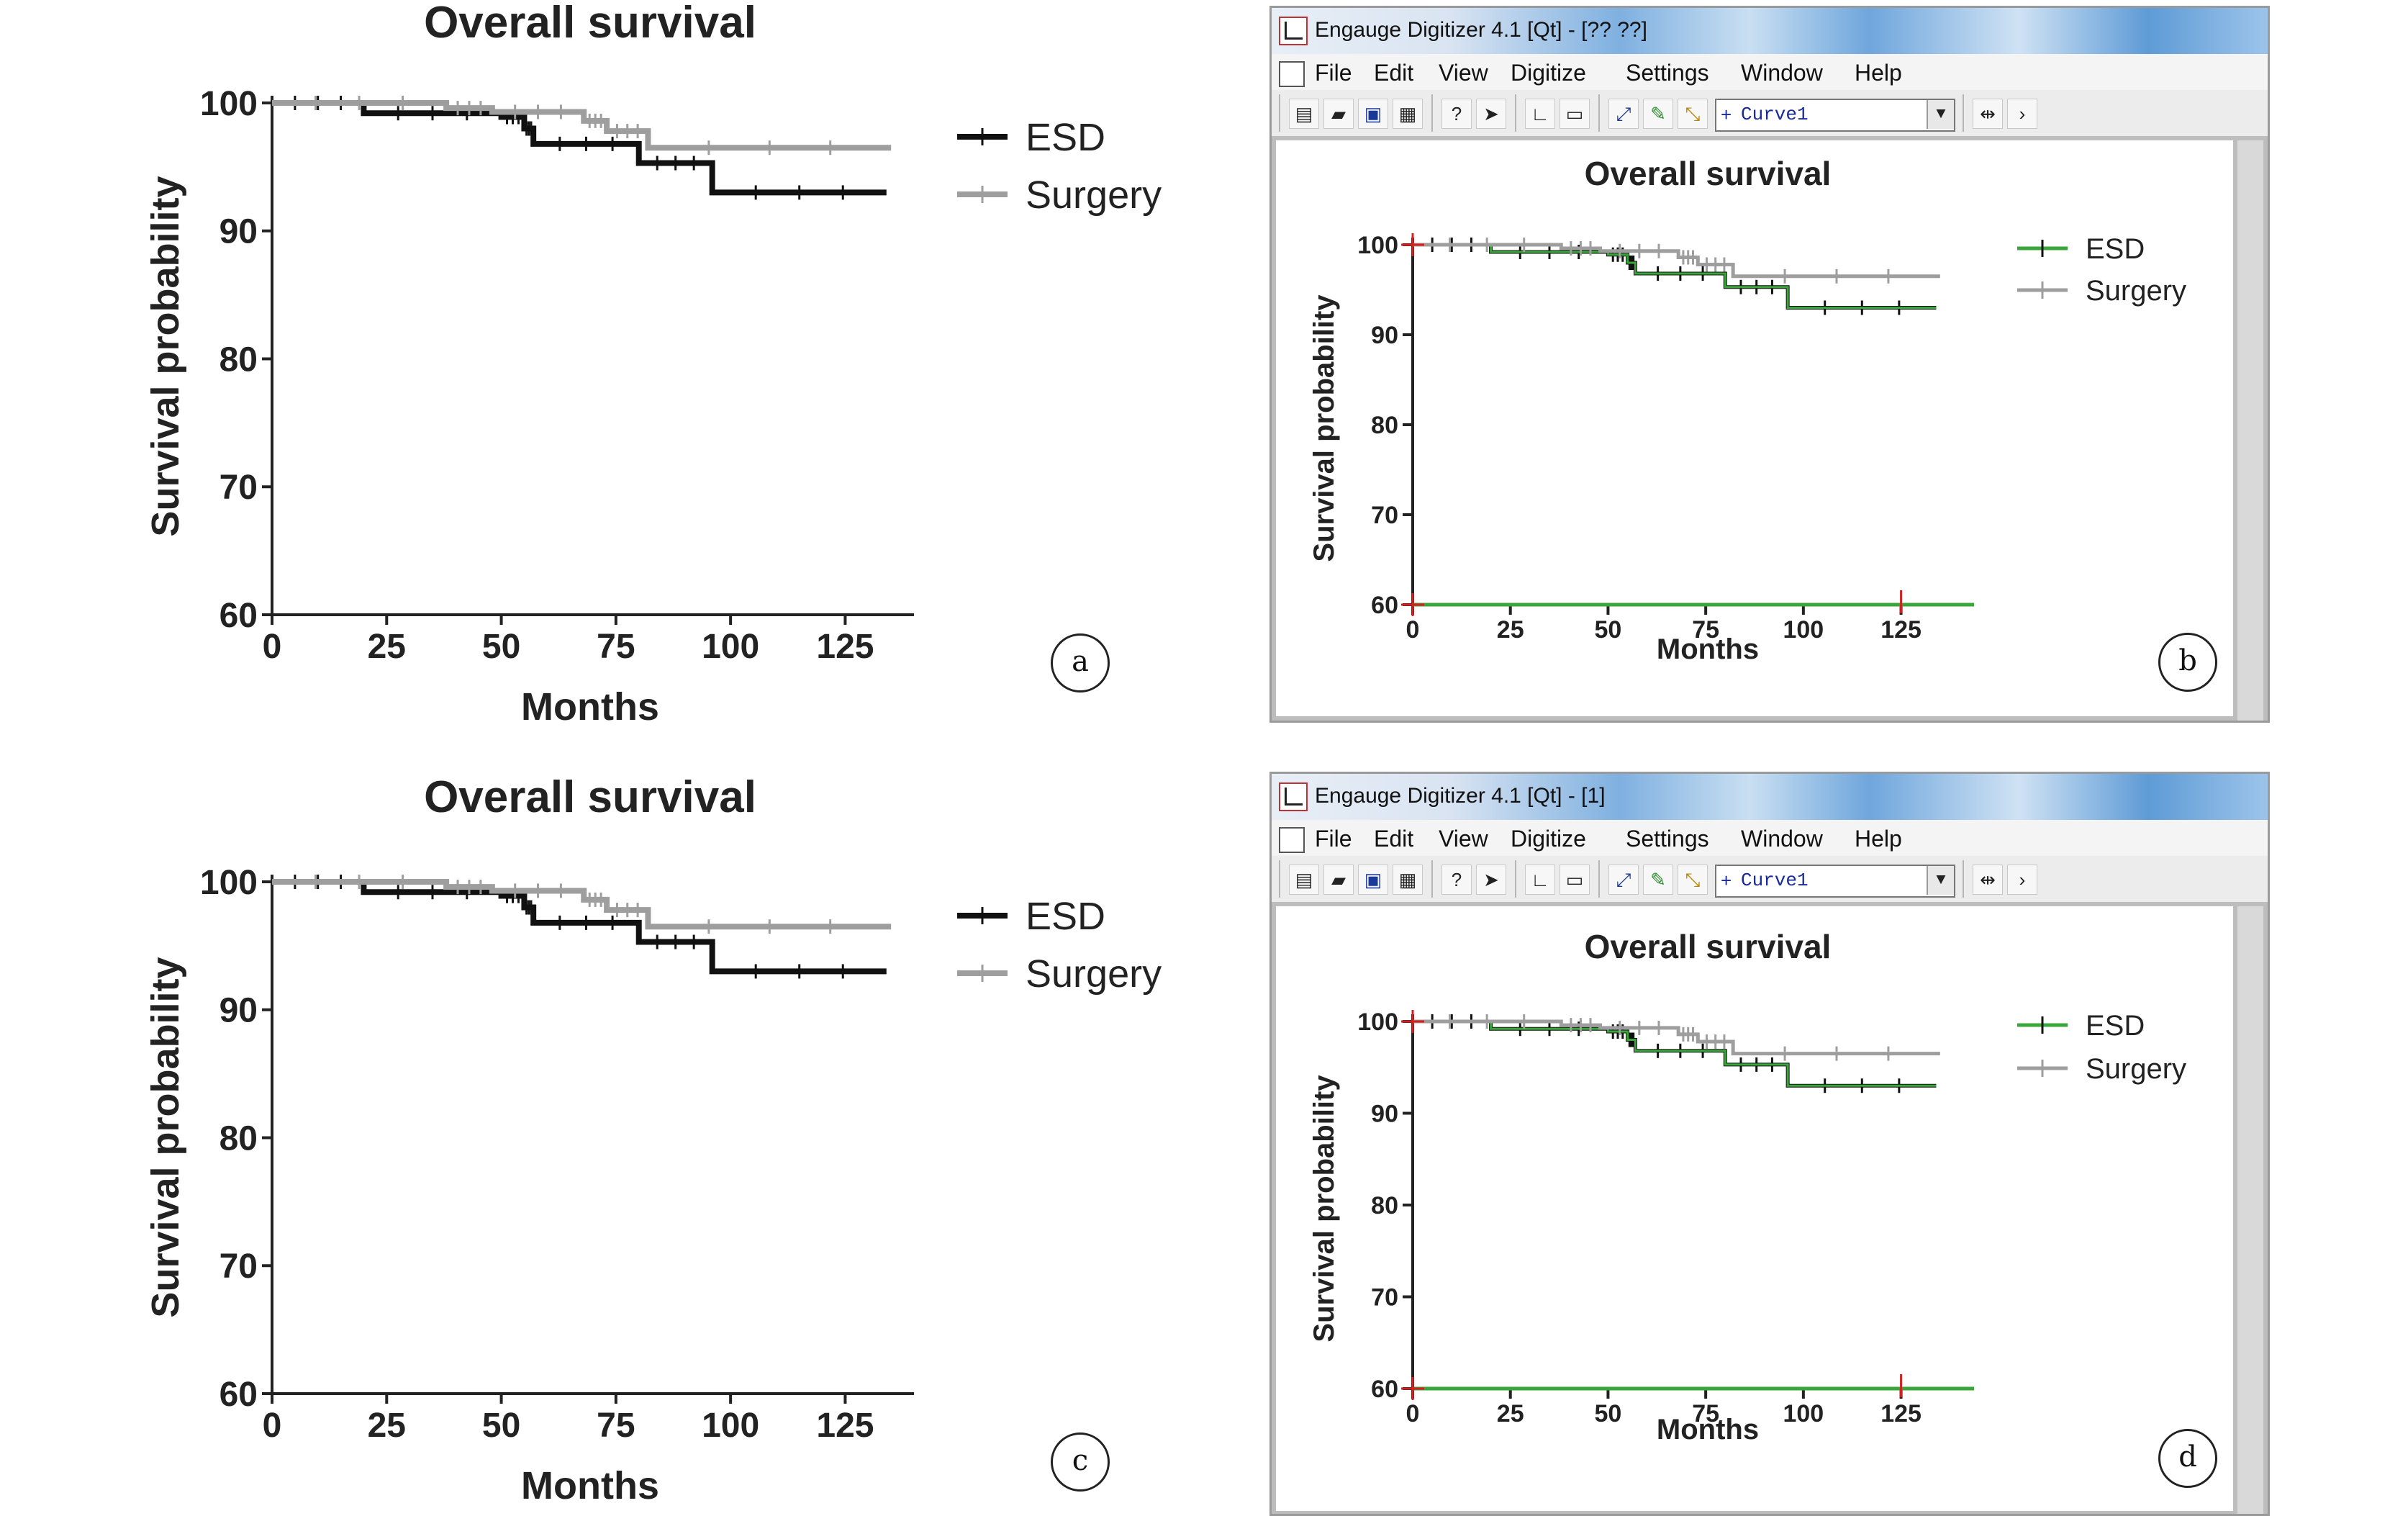  I want to click on plus-icon: +, so click(1726, 114).